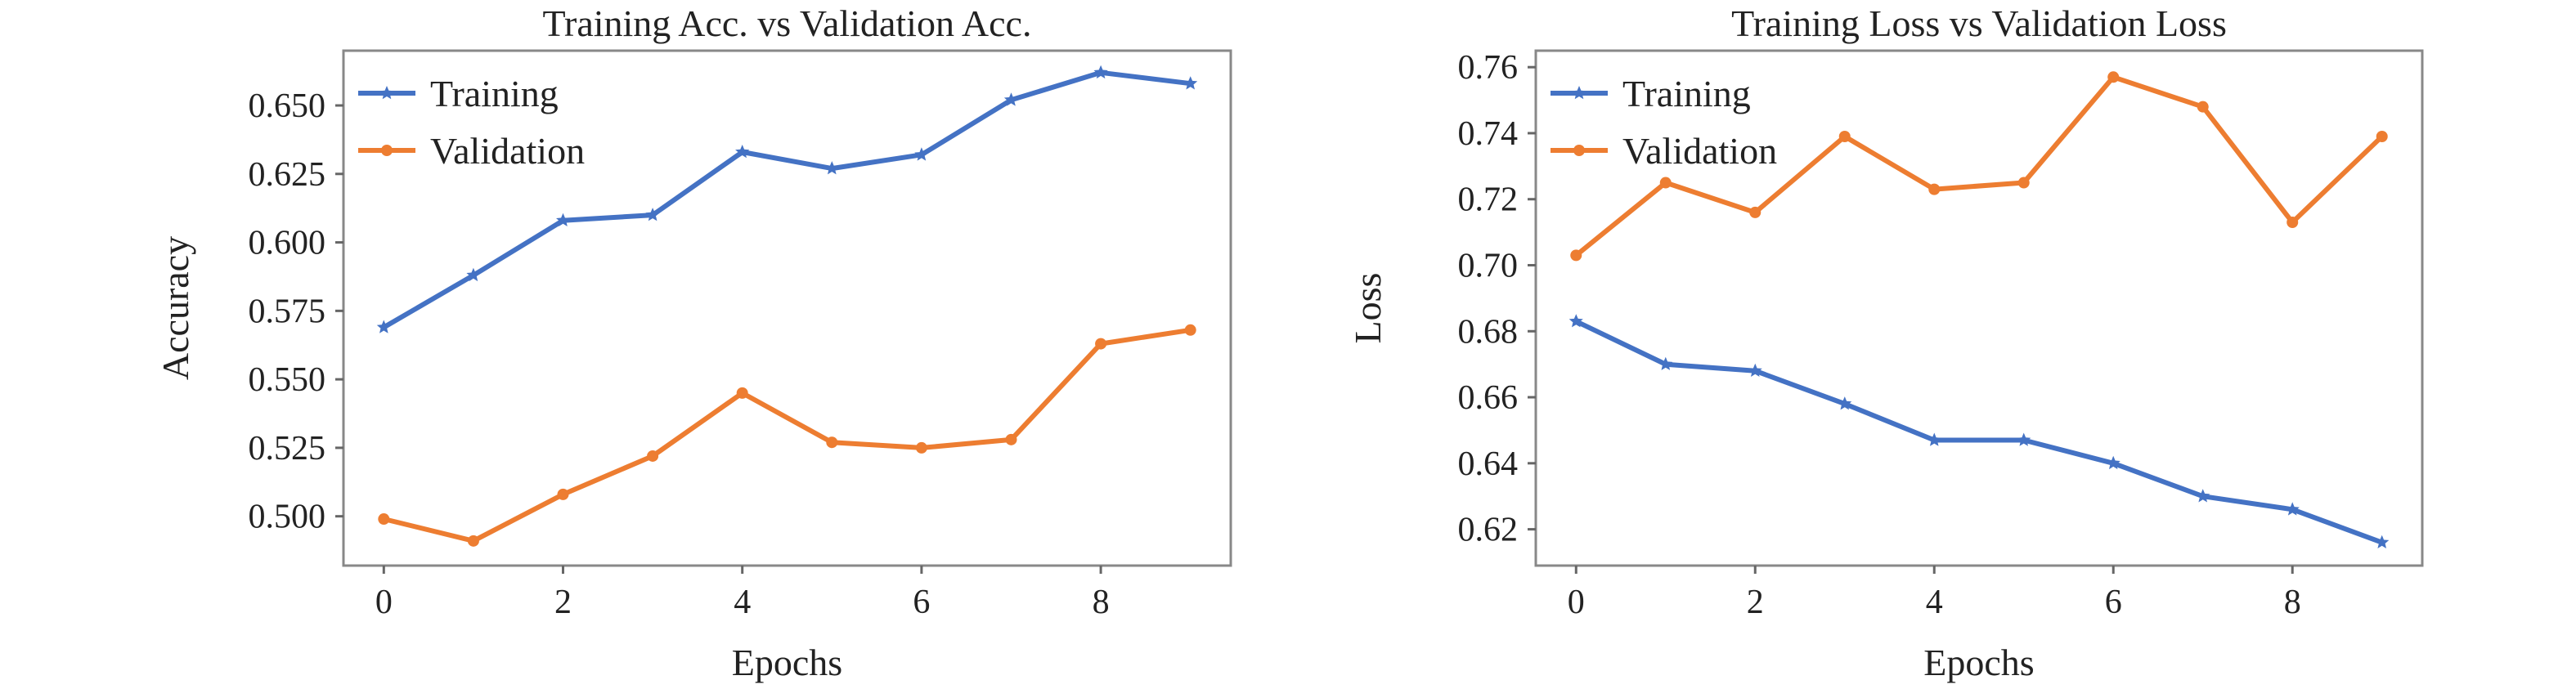 The width and height of the screenshot is (2576, 689). What do you see at coordinates (287, 517) in the screenshot?
I see `y-tick-label: 0.500` at bounding box center [287, 517].